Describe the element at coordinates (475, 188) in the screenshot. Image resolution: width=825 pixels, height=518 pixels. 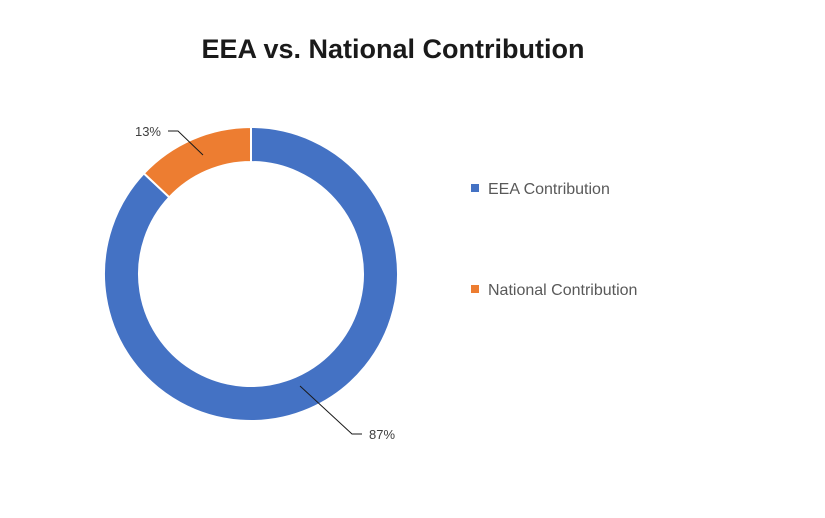
I see `legend-swatch-eea-contribution` at that location.